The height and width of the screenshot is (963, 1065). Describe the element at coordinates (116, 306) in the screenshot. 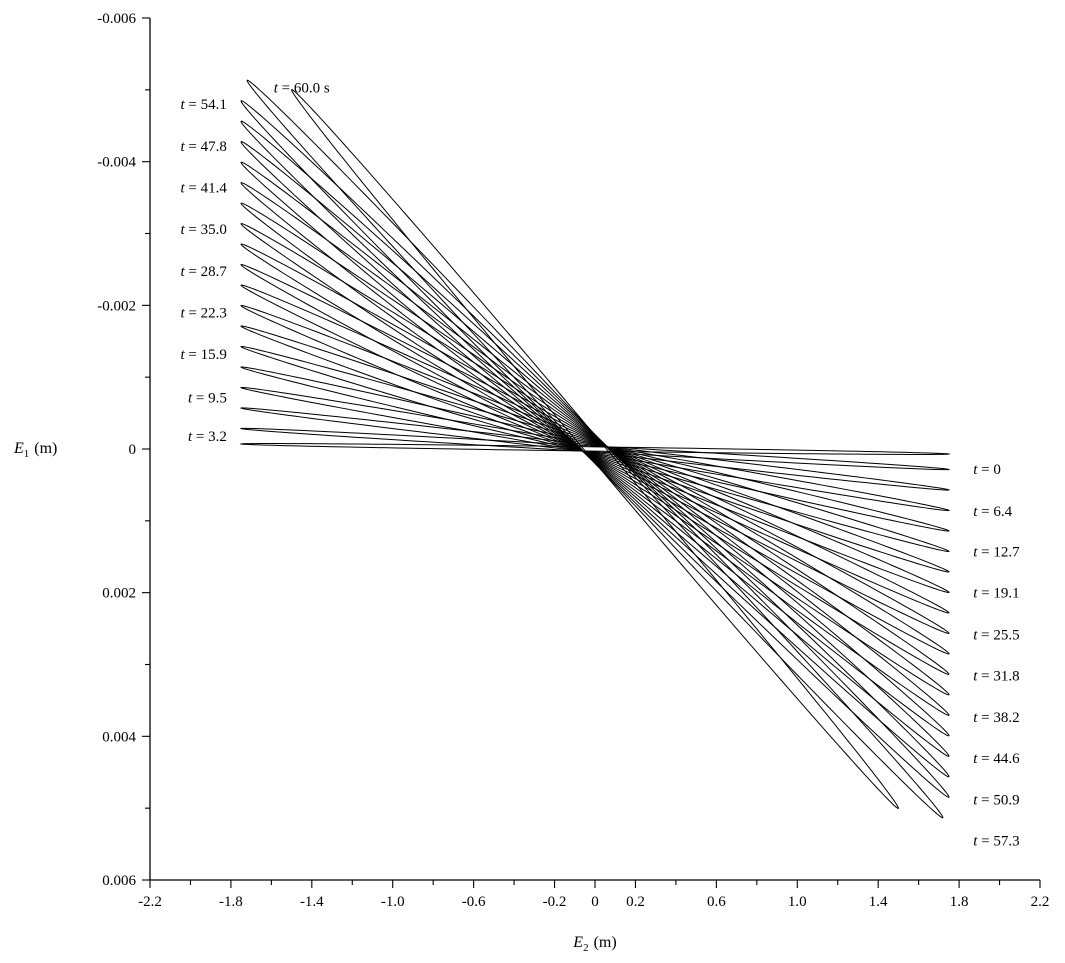

I see `y-tick-label: -0.002` at that location.